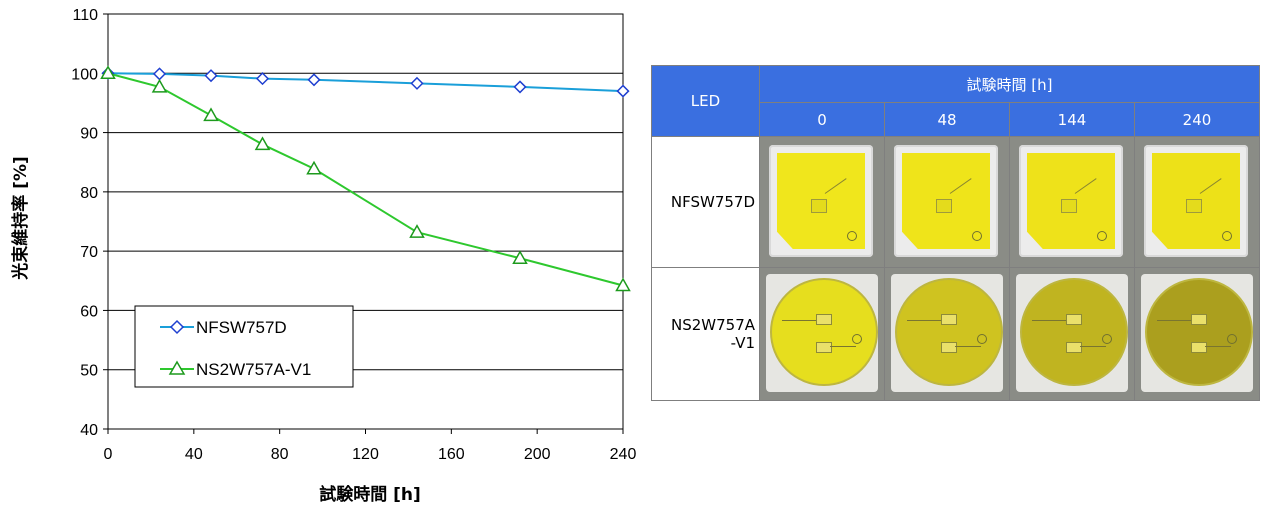 This screenshot has width=1264, height=508. What do you see at coordinates (537, 454) in the screenshot?
I see `x-tick-label: 200` at bounding box center [537, 454].